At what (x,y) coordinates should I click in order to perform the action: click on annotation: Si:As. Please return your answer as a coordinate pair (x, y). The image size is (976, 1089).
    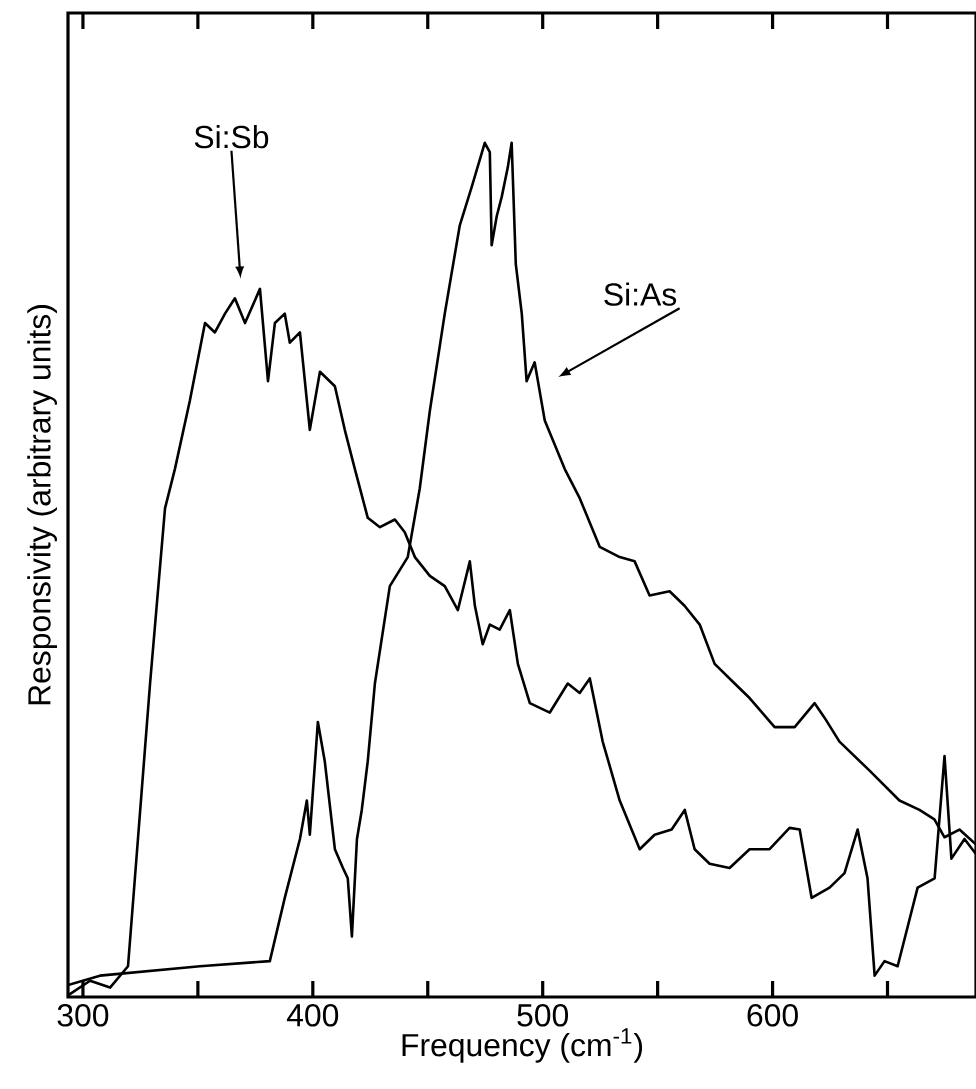
    Looking at the image, I should click on (640, 294).